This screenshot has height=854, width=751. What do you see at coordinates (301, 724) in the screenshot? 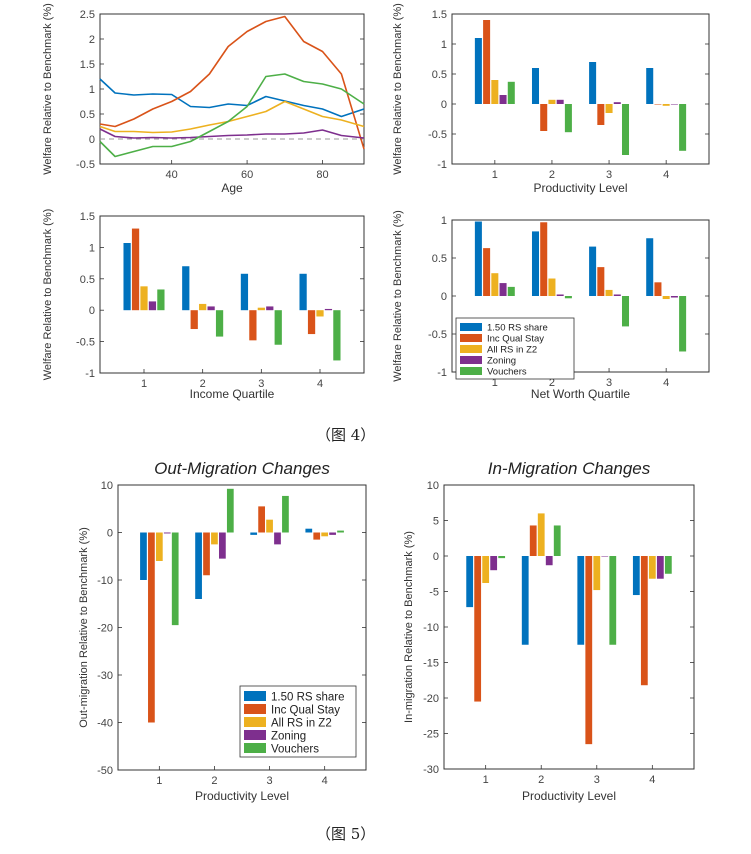
I see `legend-label: All RS in Z2` at bounding box center [301, 724].